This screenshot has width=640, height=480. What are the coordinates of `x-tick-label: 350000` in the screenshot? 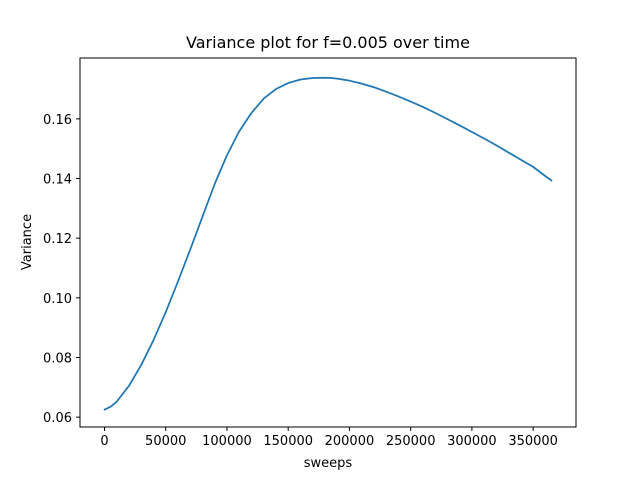 It's located at (533, 441).